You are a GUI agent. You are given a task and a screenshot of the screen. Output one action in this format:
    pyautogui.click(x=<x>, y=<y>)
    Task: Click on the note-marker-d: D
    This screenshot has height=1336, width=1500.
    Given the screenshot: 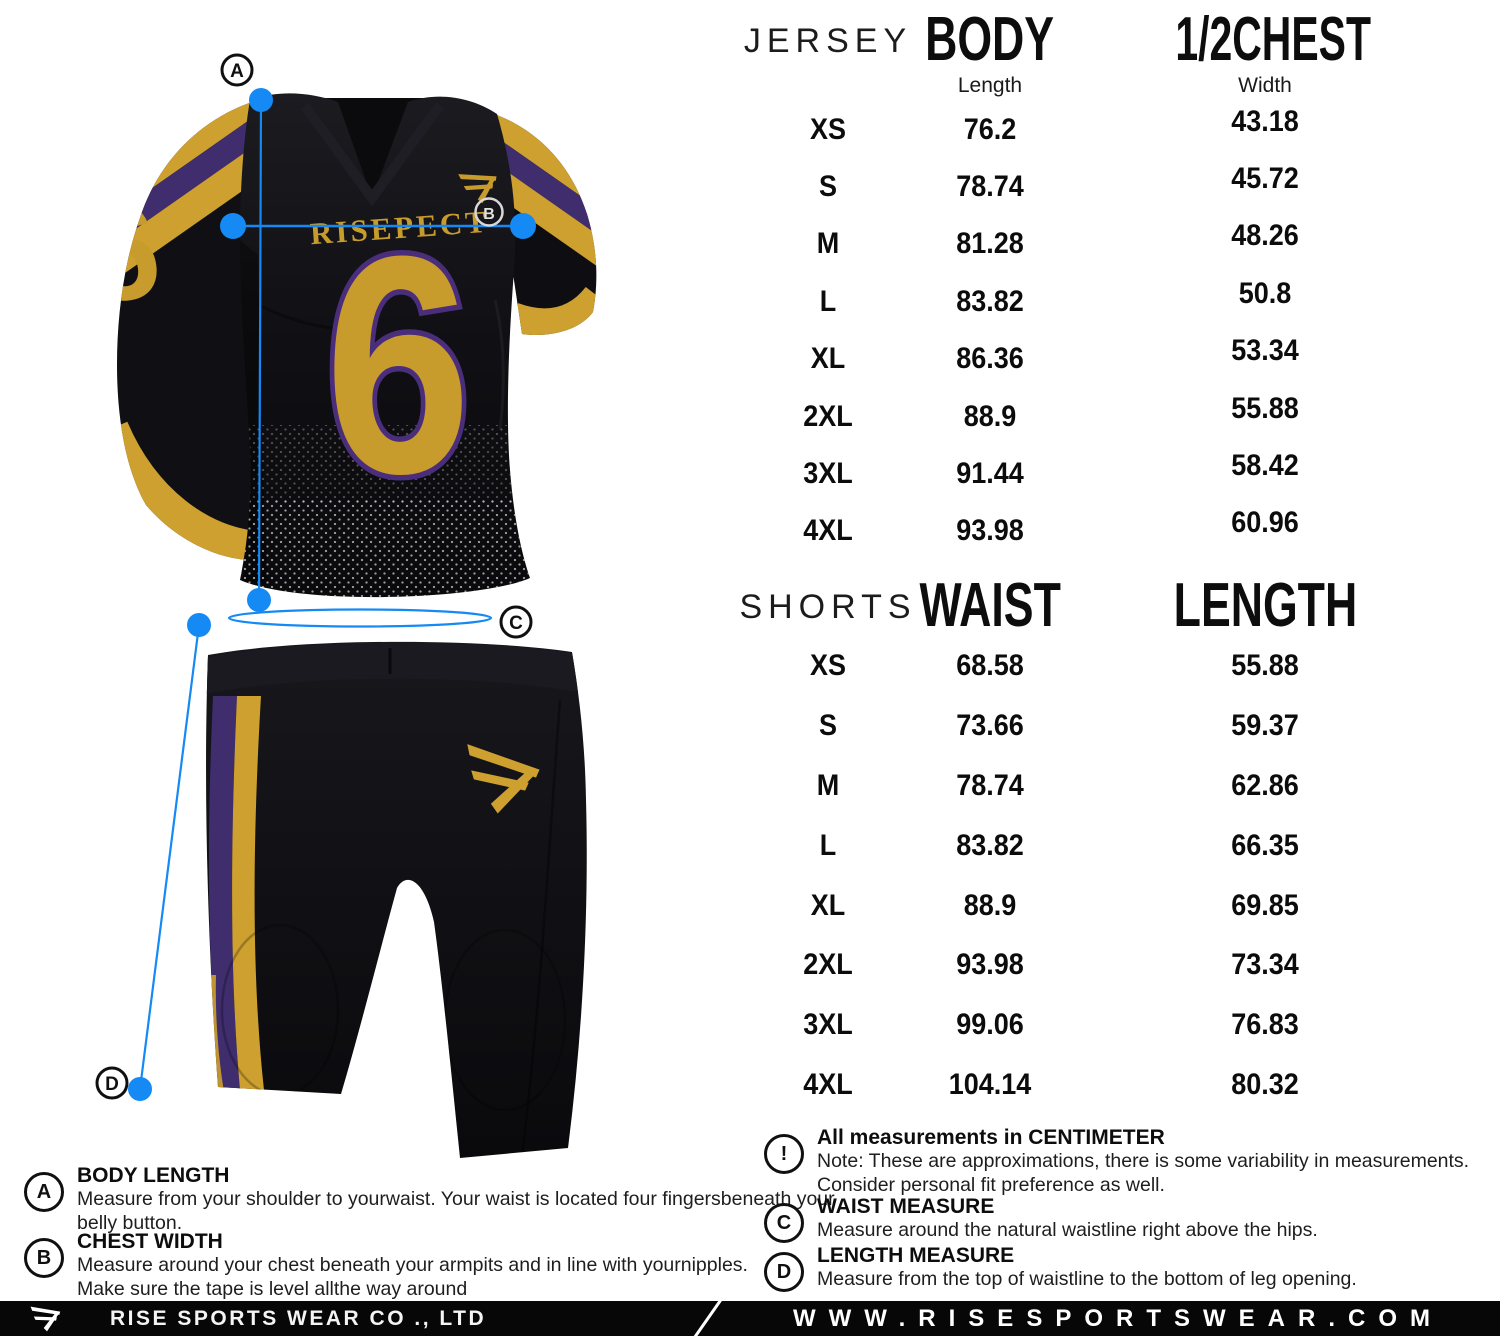 What is the action you would take?
    pyautogui.click(x=784, y=1272)
    